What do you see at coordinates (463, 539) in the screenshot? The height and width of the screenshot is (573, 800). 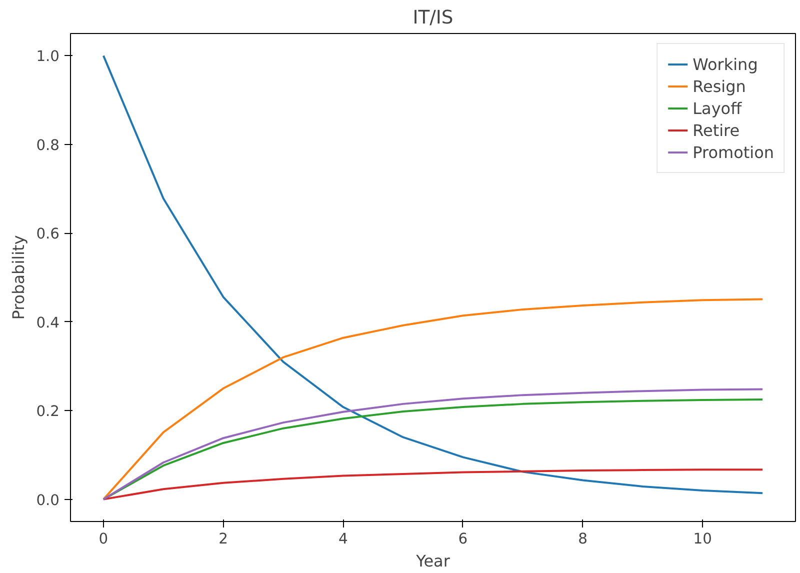 I see `x-tick-label: 6` at bounding box center [463, 539].